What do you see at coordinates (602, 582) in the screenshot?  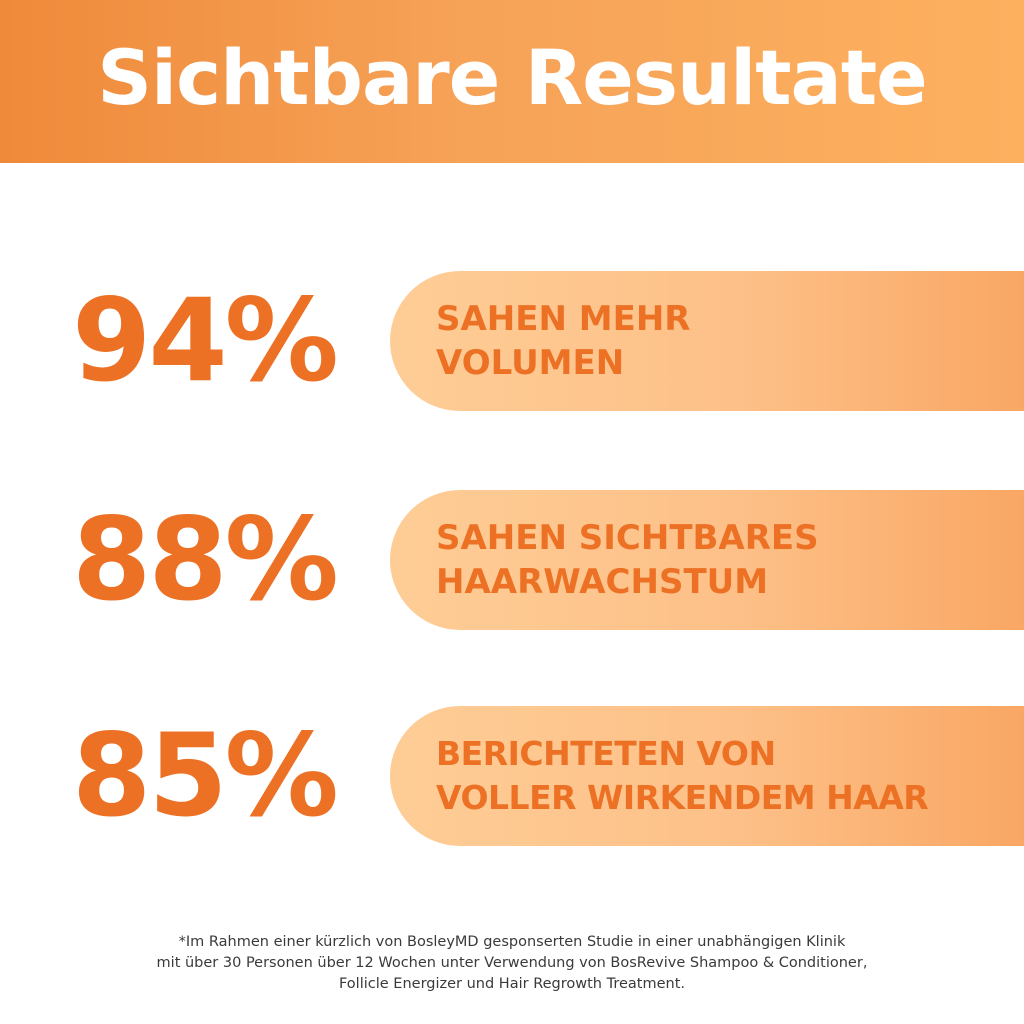 I see `stat-label-line: HAARWACHSTUM` at bounding box center [602, 582].